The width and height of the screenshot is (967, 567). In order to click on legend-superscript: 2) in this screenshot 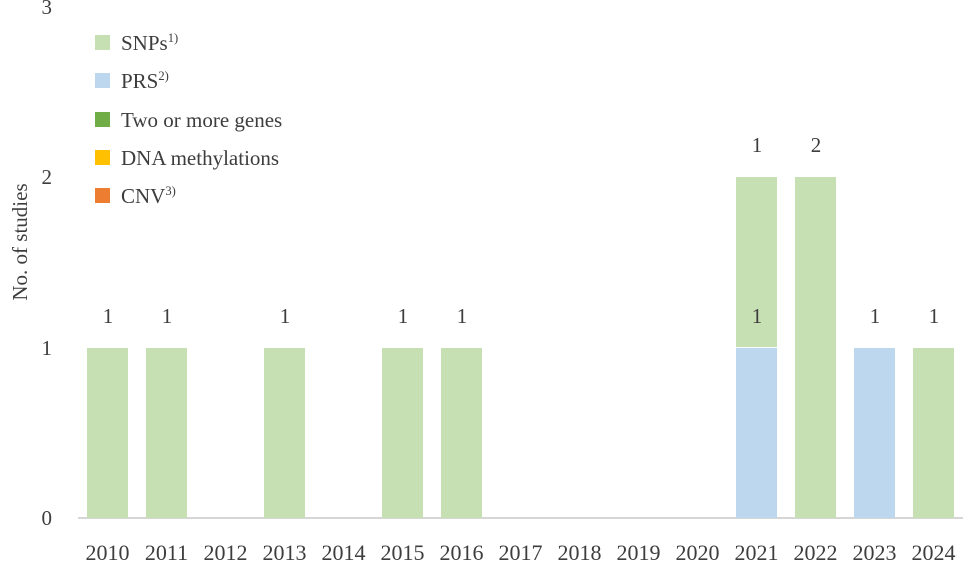, I will do `click(163, 76)`.